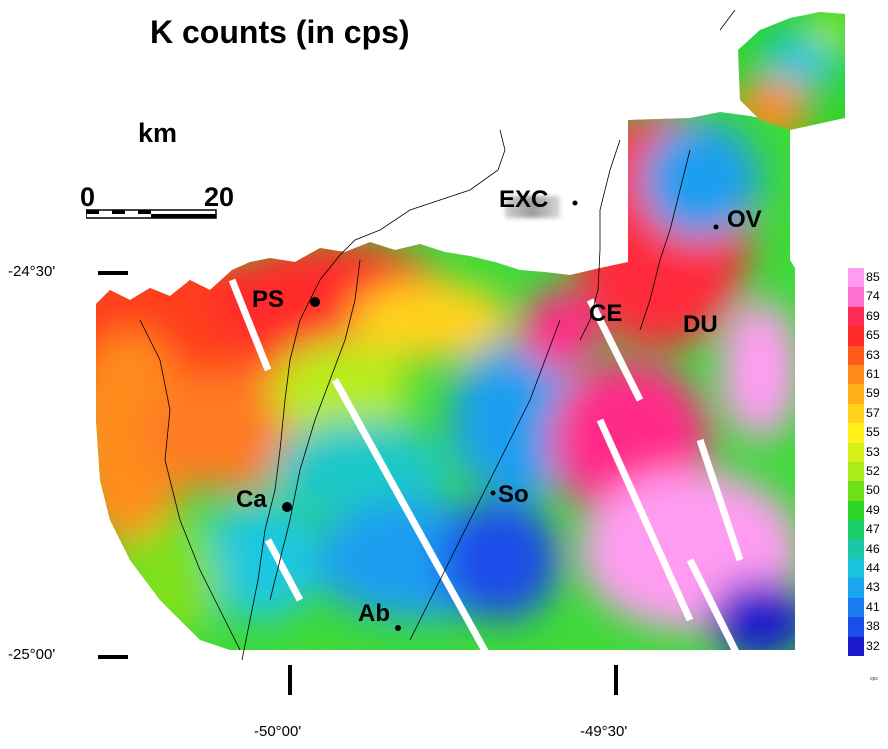 The image size is (888, 749). What do you see at coordinates (874, 679) in the screenshot?
I see `legend-unit: cps` at bounding box center [874, 679].